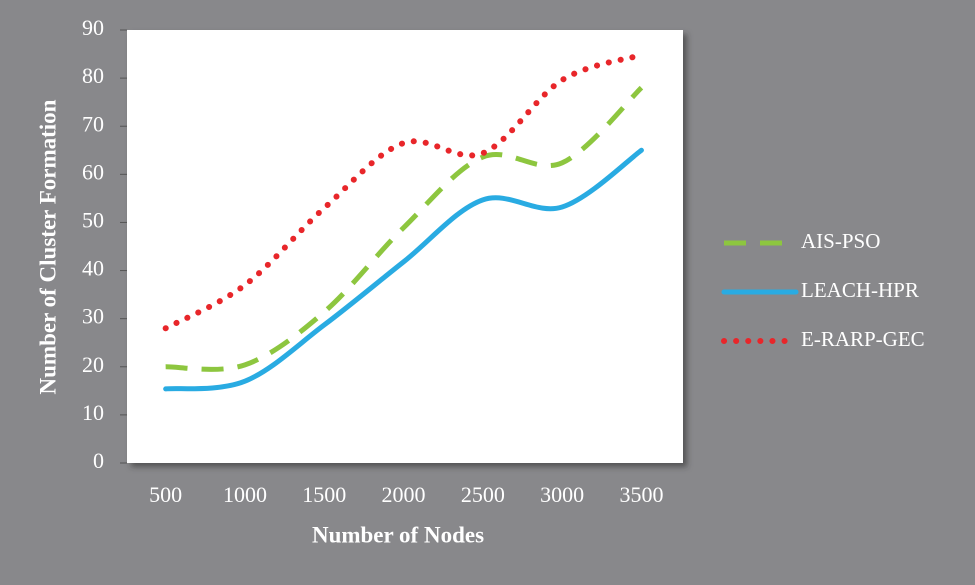 The image size is (975, 585). What do you see at coordinates (93, 219) in the screenshot?
I see `y-tick-label: 50` at bounding box center [93, 219].